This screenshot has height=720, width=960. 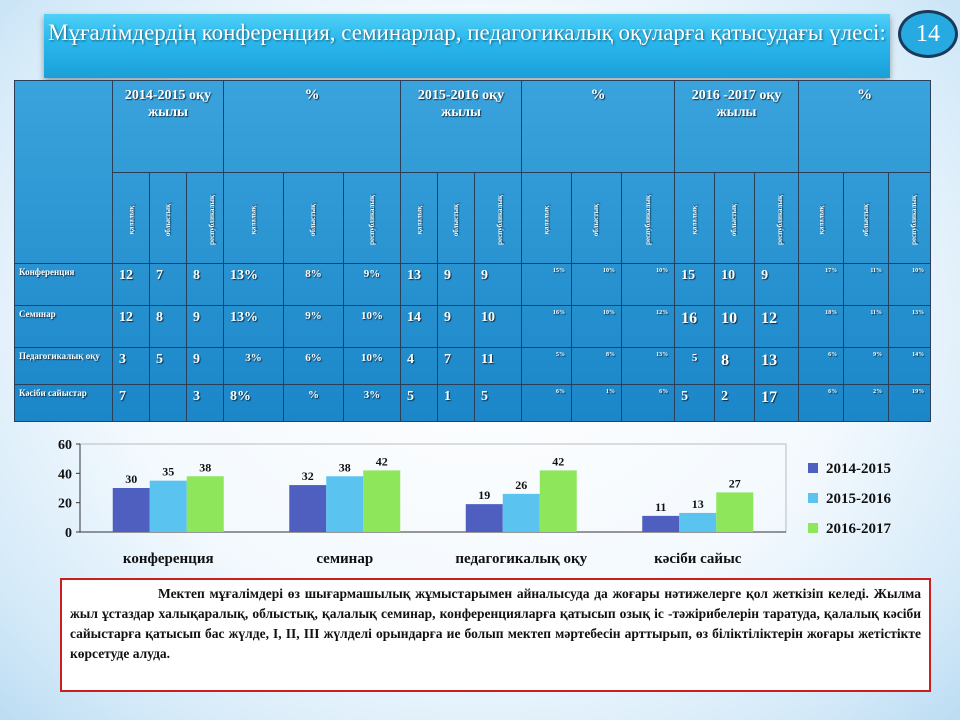 What do you see at coordinates (735, 483) in the screenshot?
I see `bar-value-label: 27` at bounding box center [735, 483].